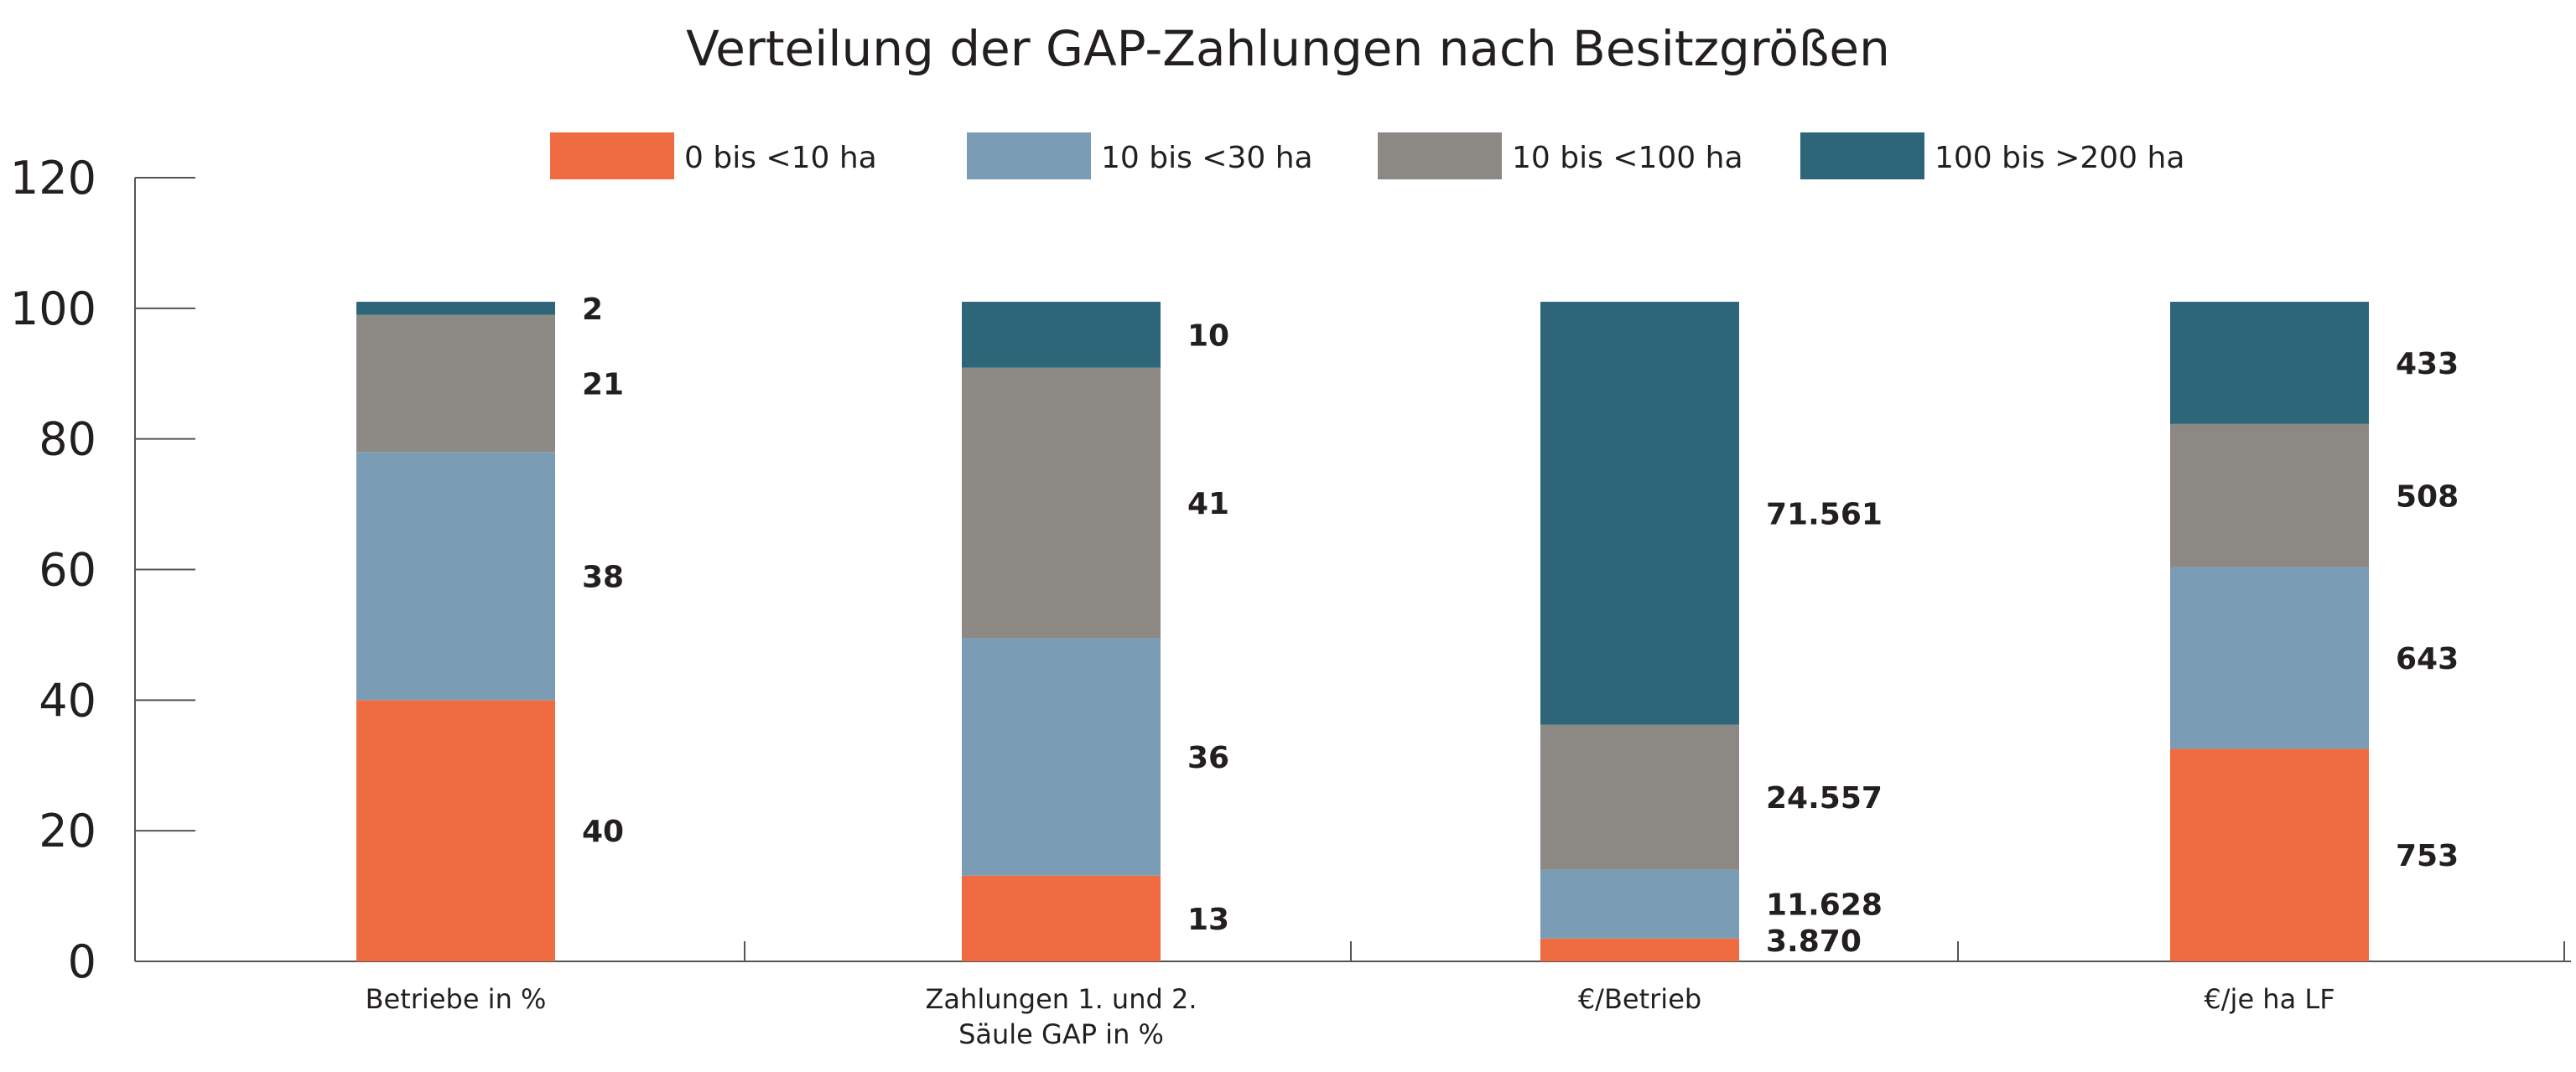  Describe the element at coordinates (2427, 364) in the screenshot. I see `data-label: 433` at that location.